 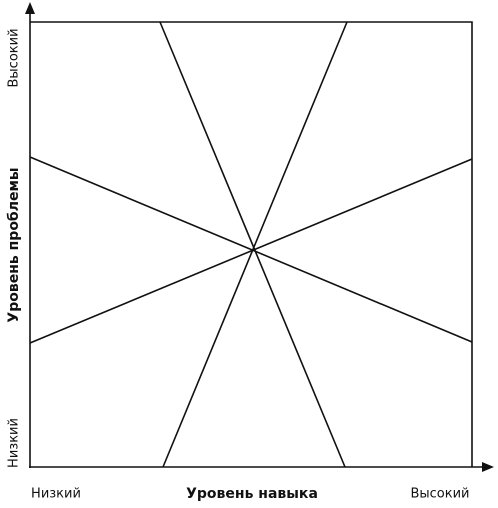 What do you see at coordinates (439, 494) in the screenshot?
I see `x-high-label: Высокий` at bounding box center [439, 494].